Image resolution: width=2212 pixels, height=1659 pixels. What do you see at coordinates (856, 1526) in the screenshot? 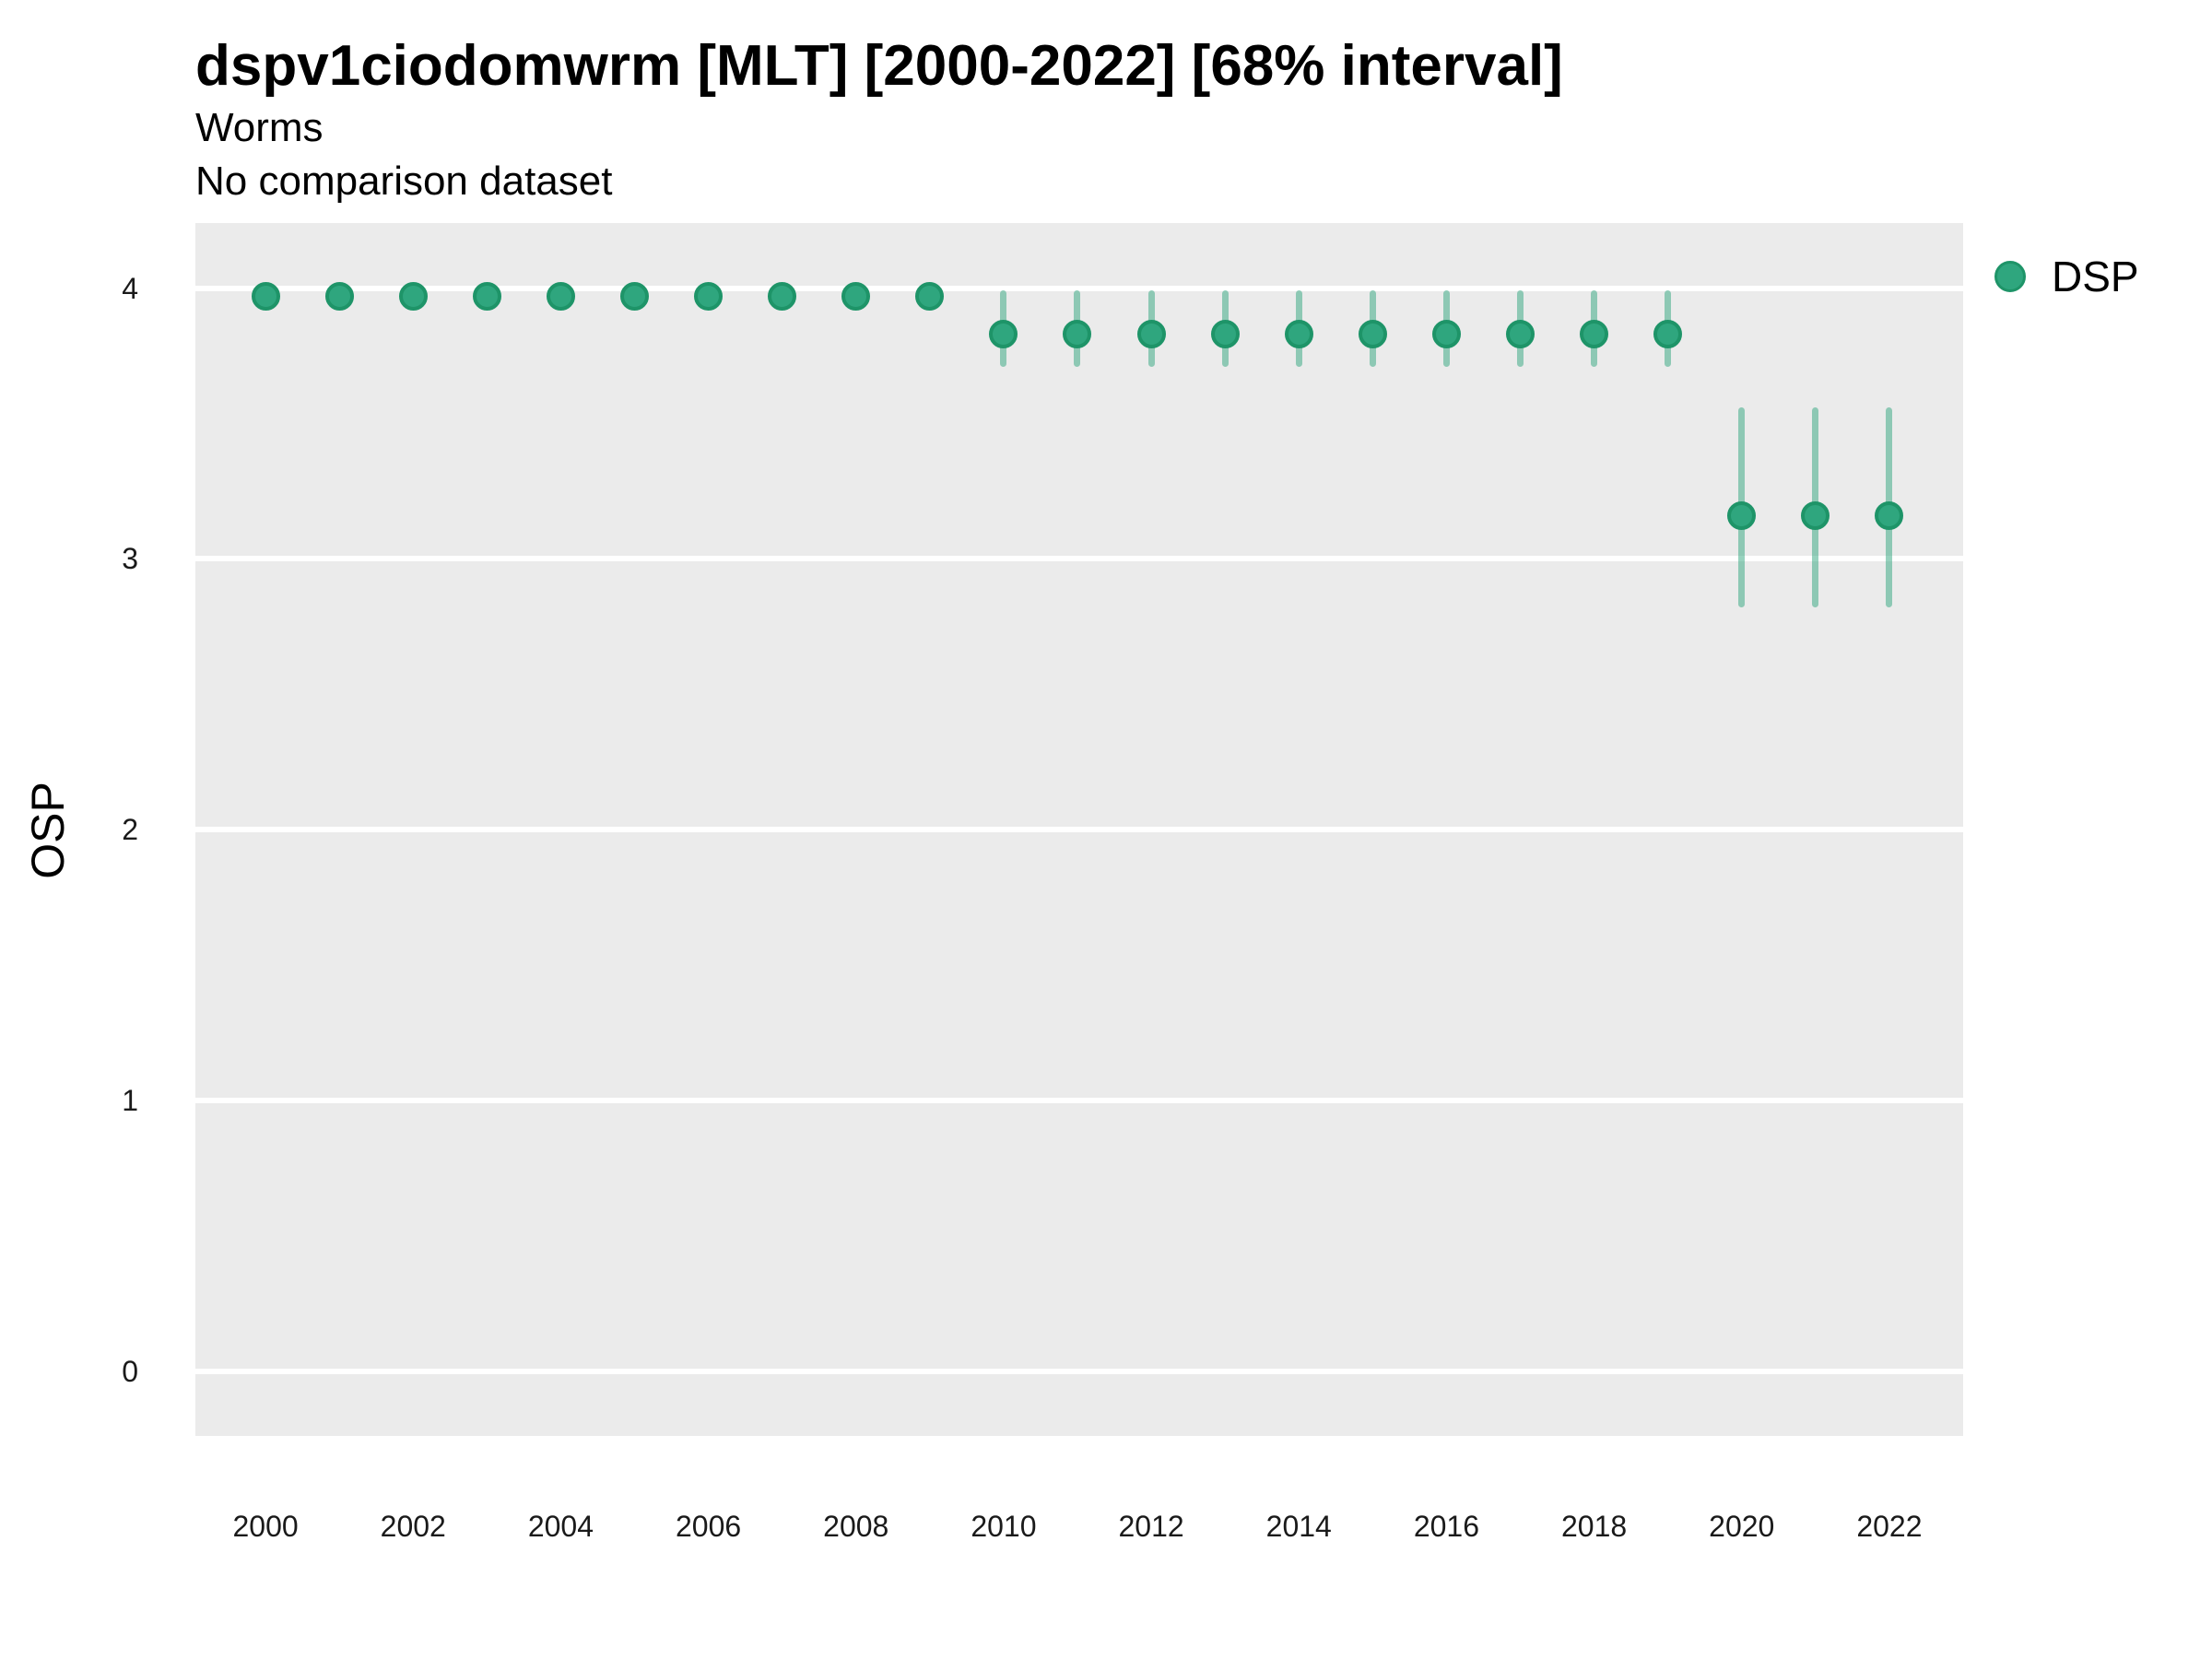
I see `x-tick-label-2008: 2008` at bounding box center [856, 1526].